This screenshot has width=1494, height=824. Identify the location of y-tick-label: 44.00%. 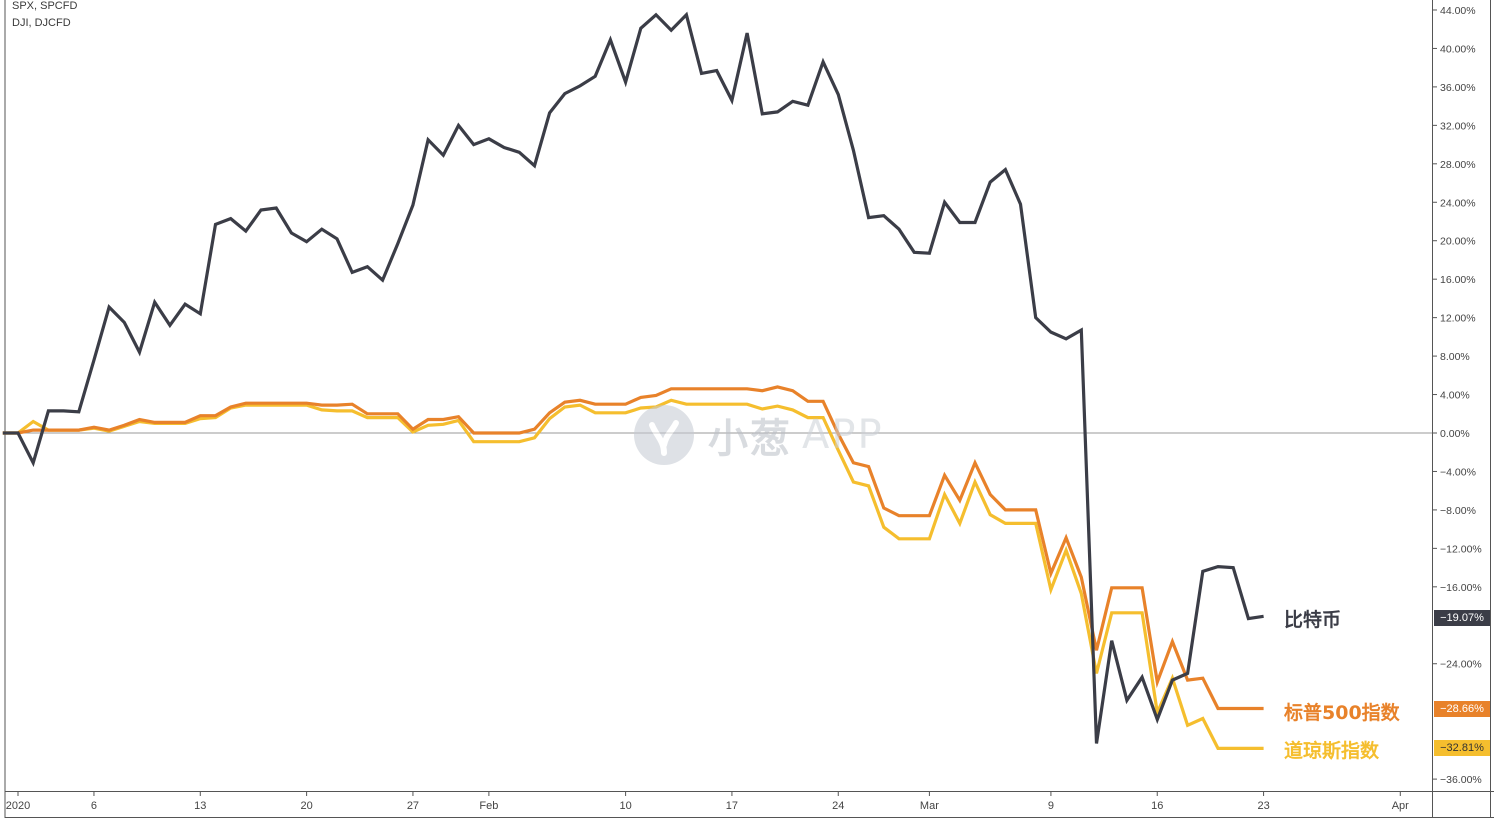
(1458, 11).